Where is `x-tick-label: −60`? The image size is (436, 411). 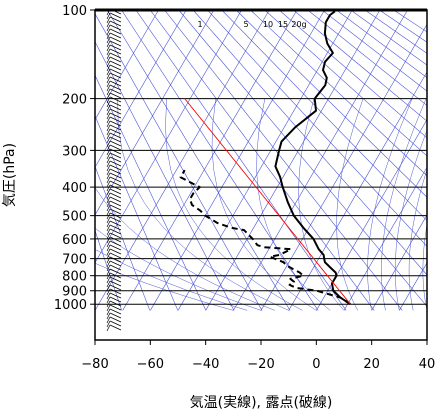
x-tick-label: −60 is located at coordinates (150, 364).